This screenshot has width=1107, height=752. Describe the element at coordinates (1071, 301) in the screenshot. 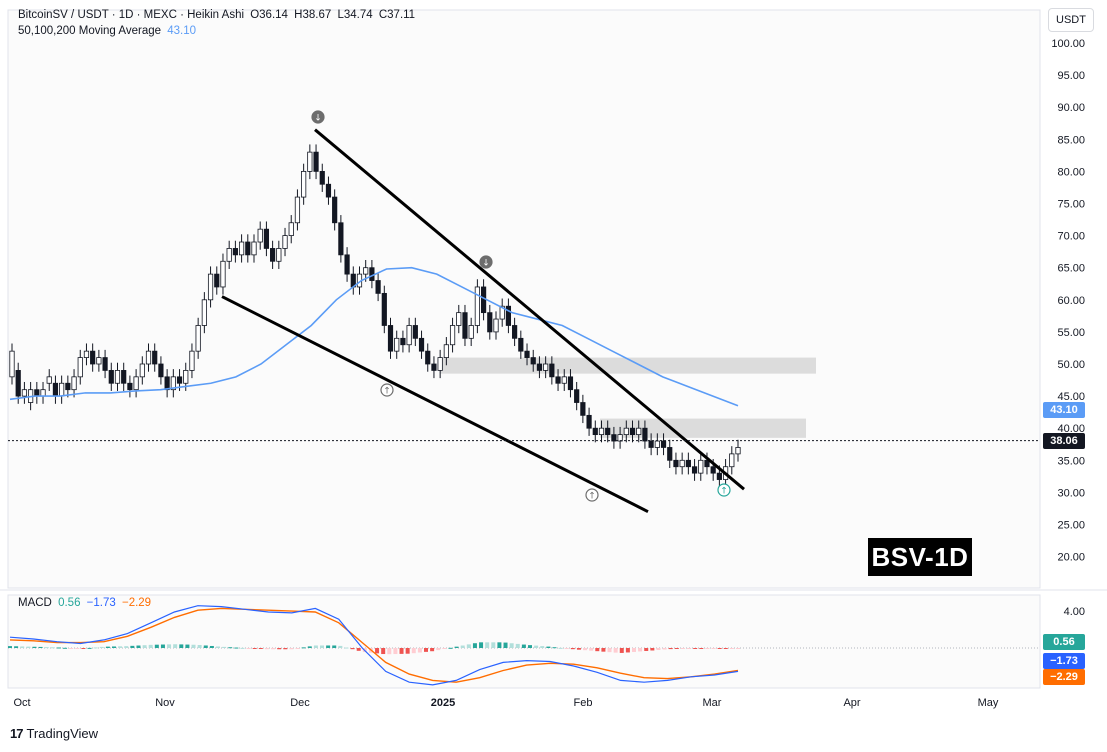

I see `y-tick-label: 60.00` at that location.